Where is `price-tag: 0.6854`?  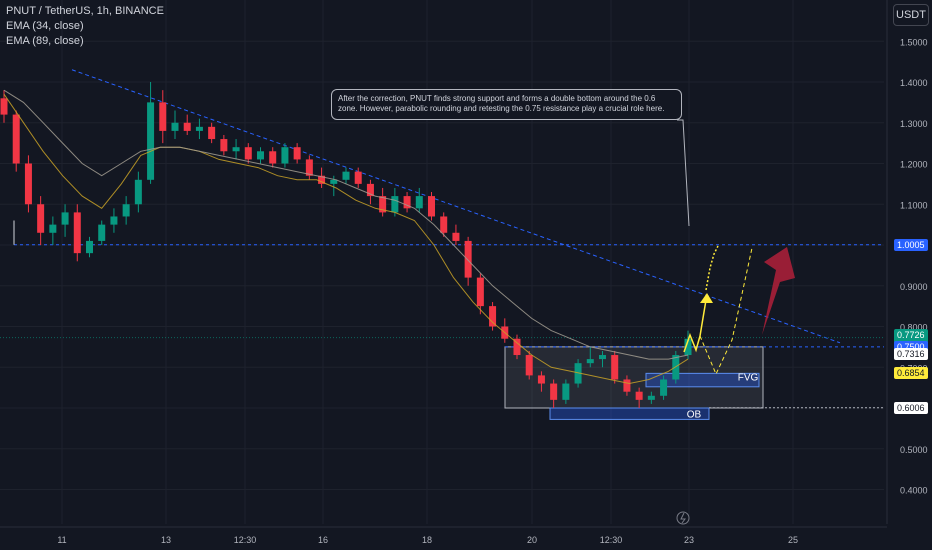 price-tag: 0.6854 is located at coordinates (911, 373).